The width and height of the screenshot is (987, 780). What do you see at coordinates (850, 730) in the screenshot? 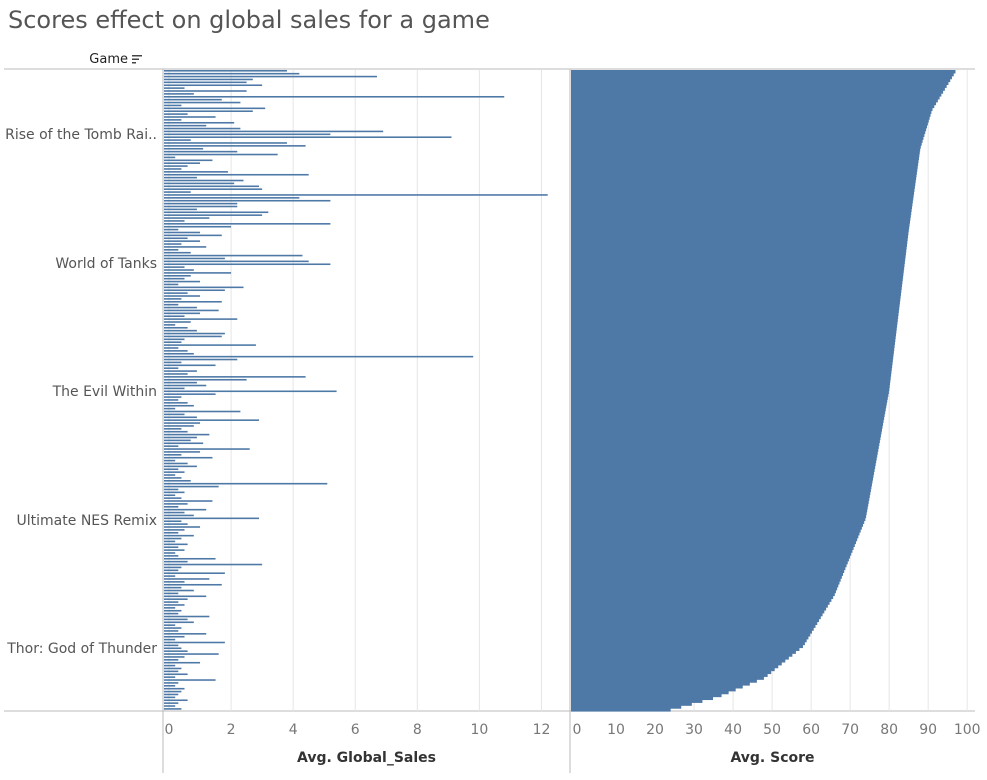
I see `score-tick-label: 70` at bounding box center [850, 730].